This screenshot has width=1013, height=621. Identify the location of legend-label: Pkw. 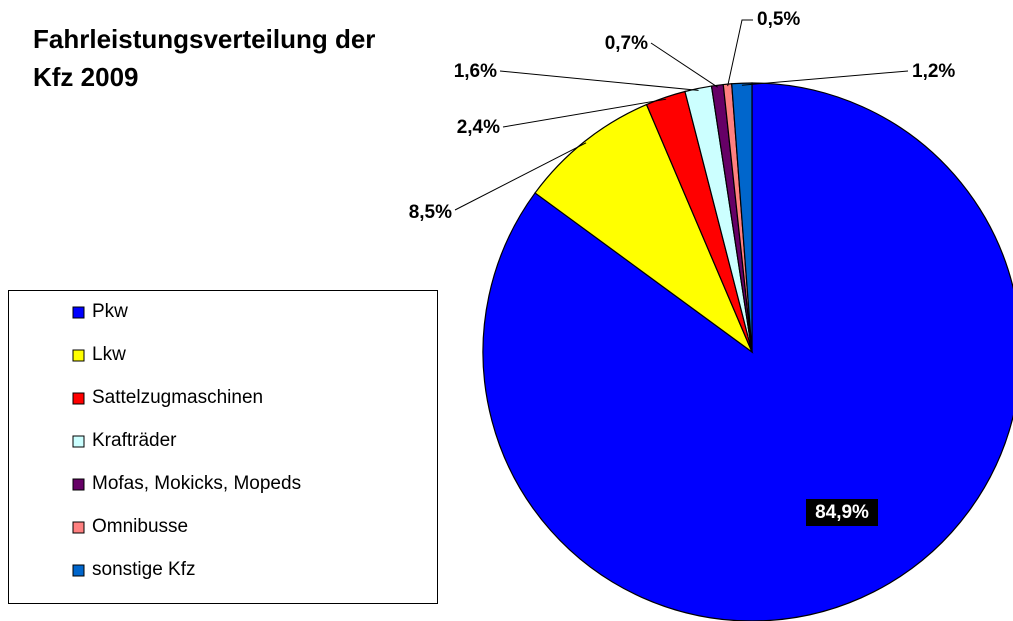
(110, 311).